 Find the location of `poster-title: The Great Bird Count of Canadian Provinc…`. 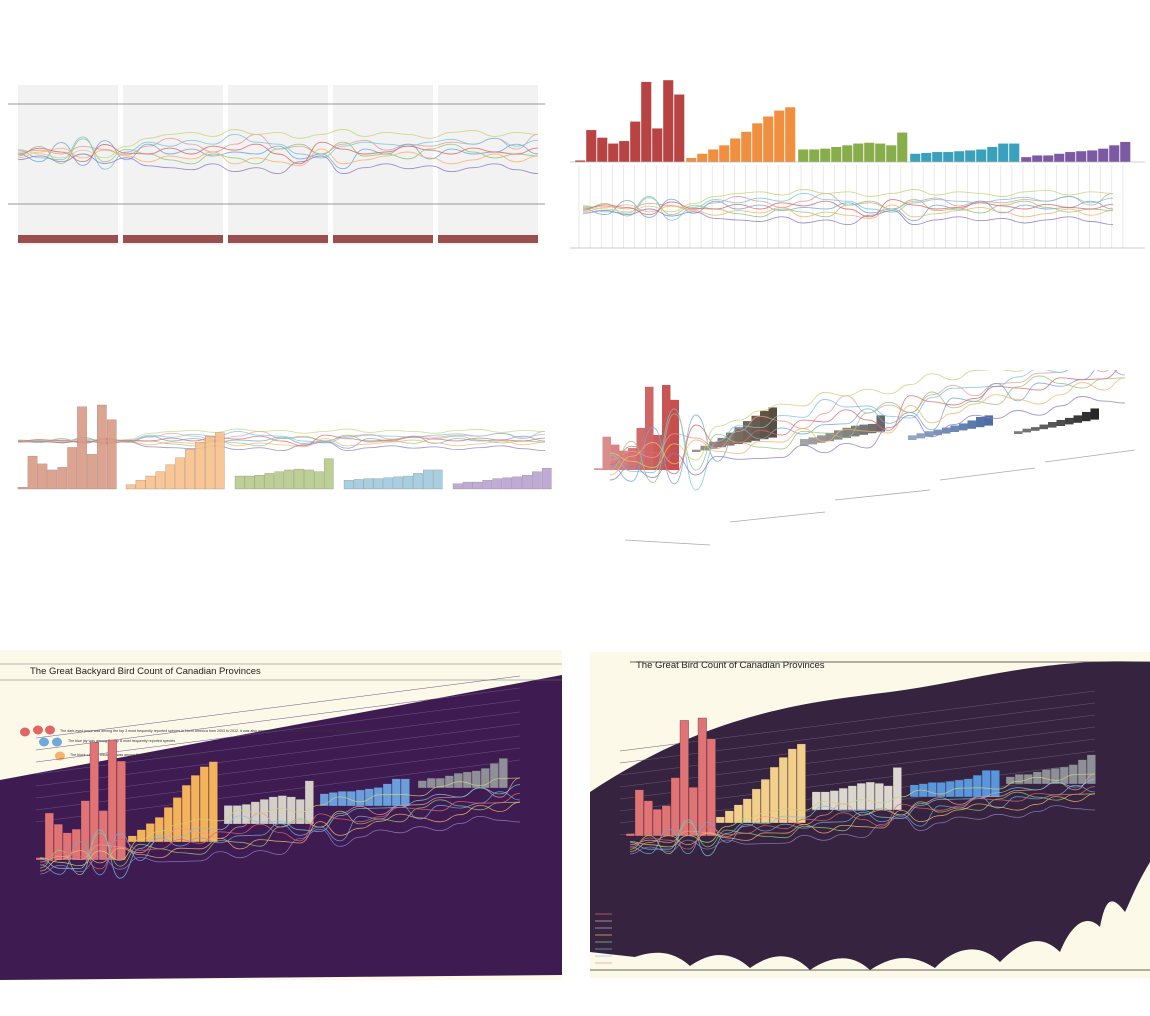

poster-title: The Great Bird Count of Canadian Provinc… is located at coordinates (730, 665).